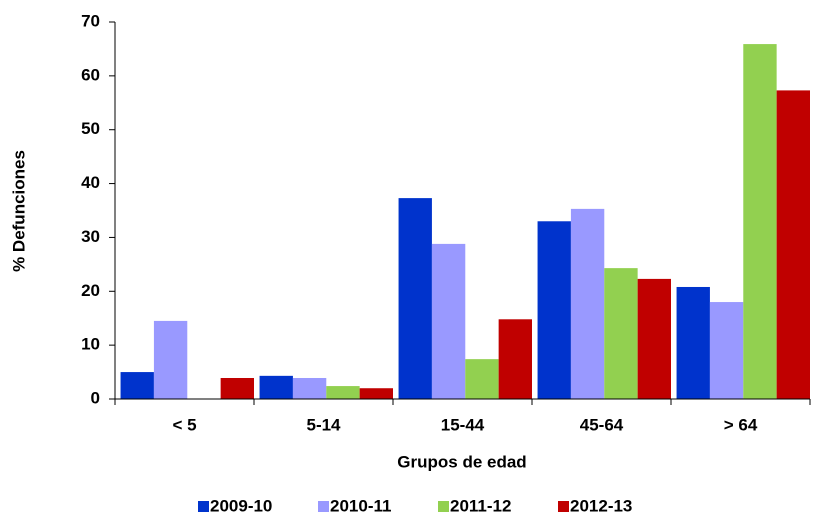 This screenshot has height=523, width=829. What do you see at coordinates (741, 424) in the screenshot?
I see `x-tick-label: > 64` at bounding box center [741, 424].